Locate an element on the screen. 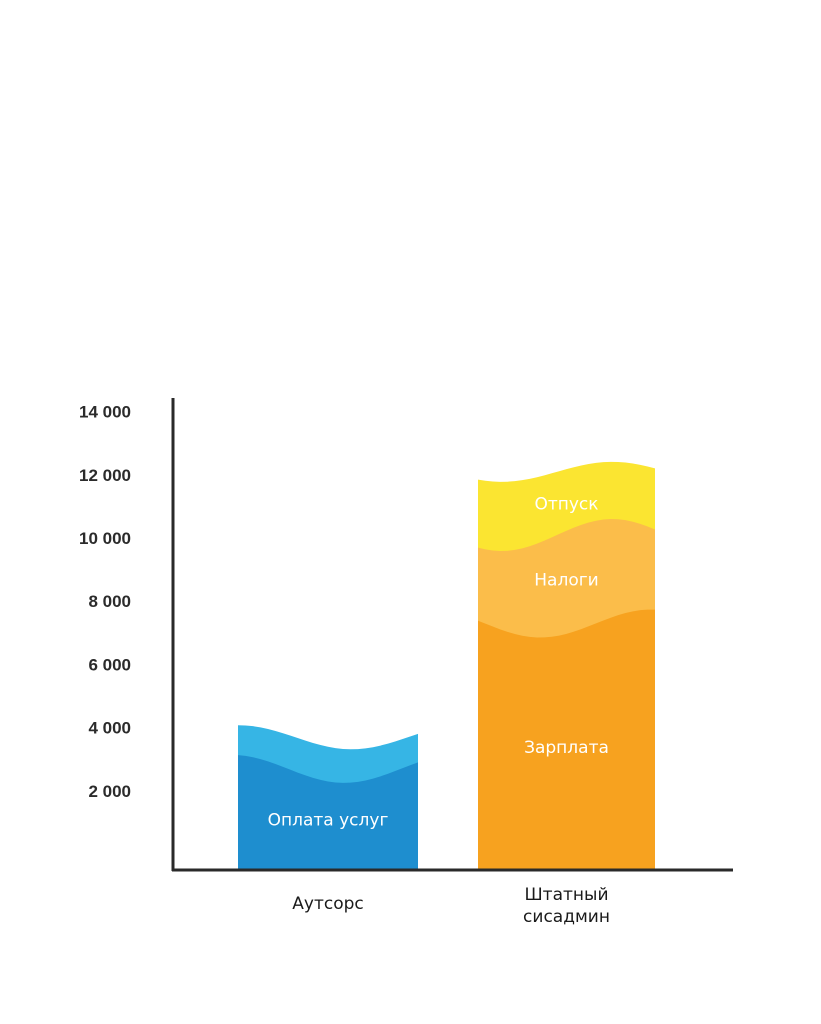  segment-label: Отпуск is located at coordinates (566, 504).